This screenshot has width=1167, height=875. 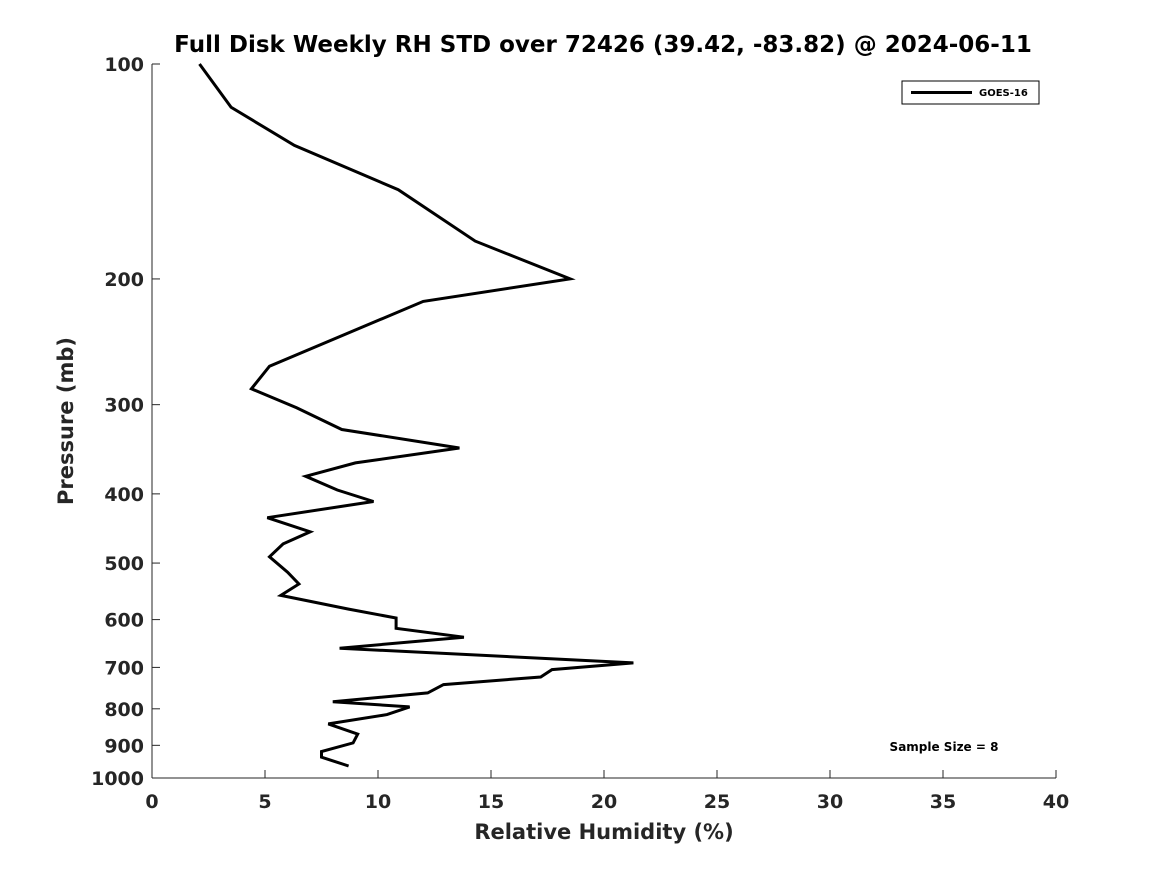 What do you see at coordinates (943, 802) in the screenshot?
I see `x-tick-label: 35` at bounding box center [943, 802].